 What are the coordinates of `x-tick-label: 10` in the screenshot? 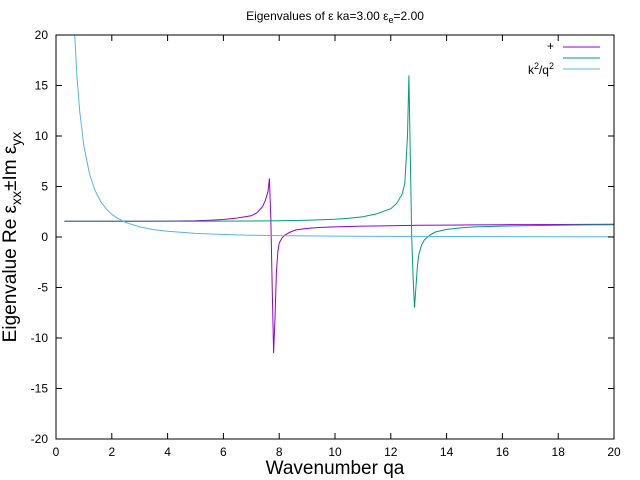 It's located at (335, 452).